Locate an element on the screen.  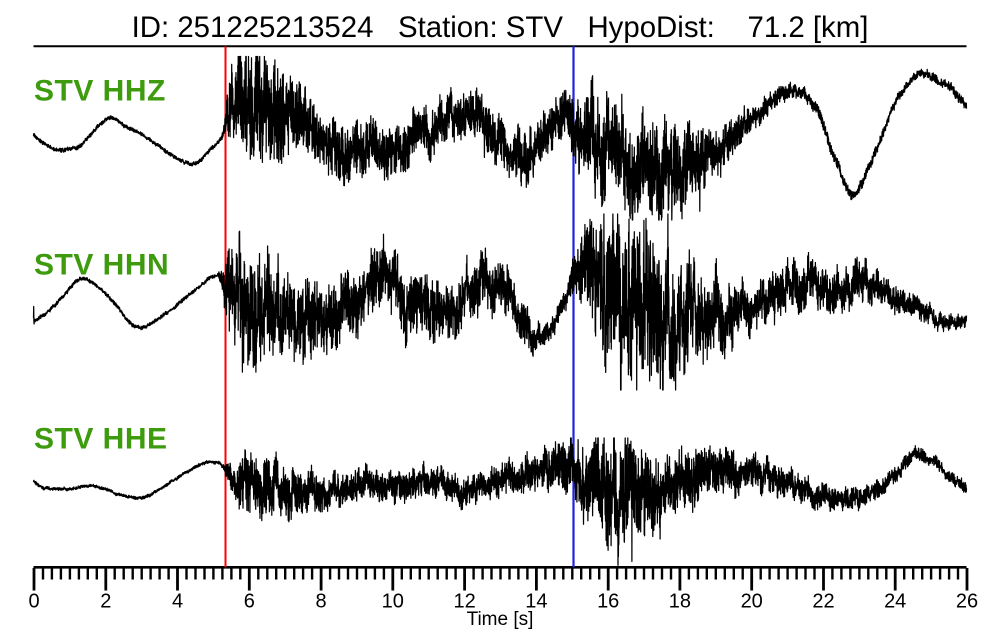
svg-text: 4 is located at coordinates (177, 602).